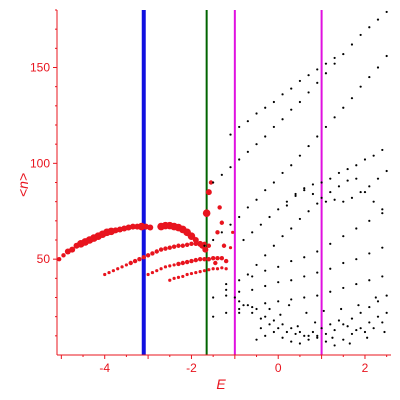 This screenshot has width=400, height=400. Describe the element at coordinates (221, 384) in the screenshot. I see `x-axis-title: E` at that location.